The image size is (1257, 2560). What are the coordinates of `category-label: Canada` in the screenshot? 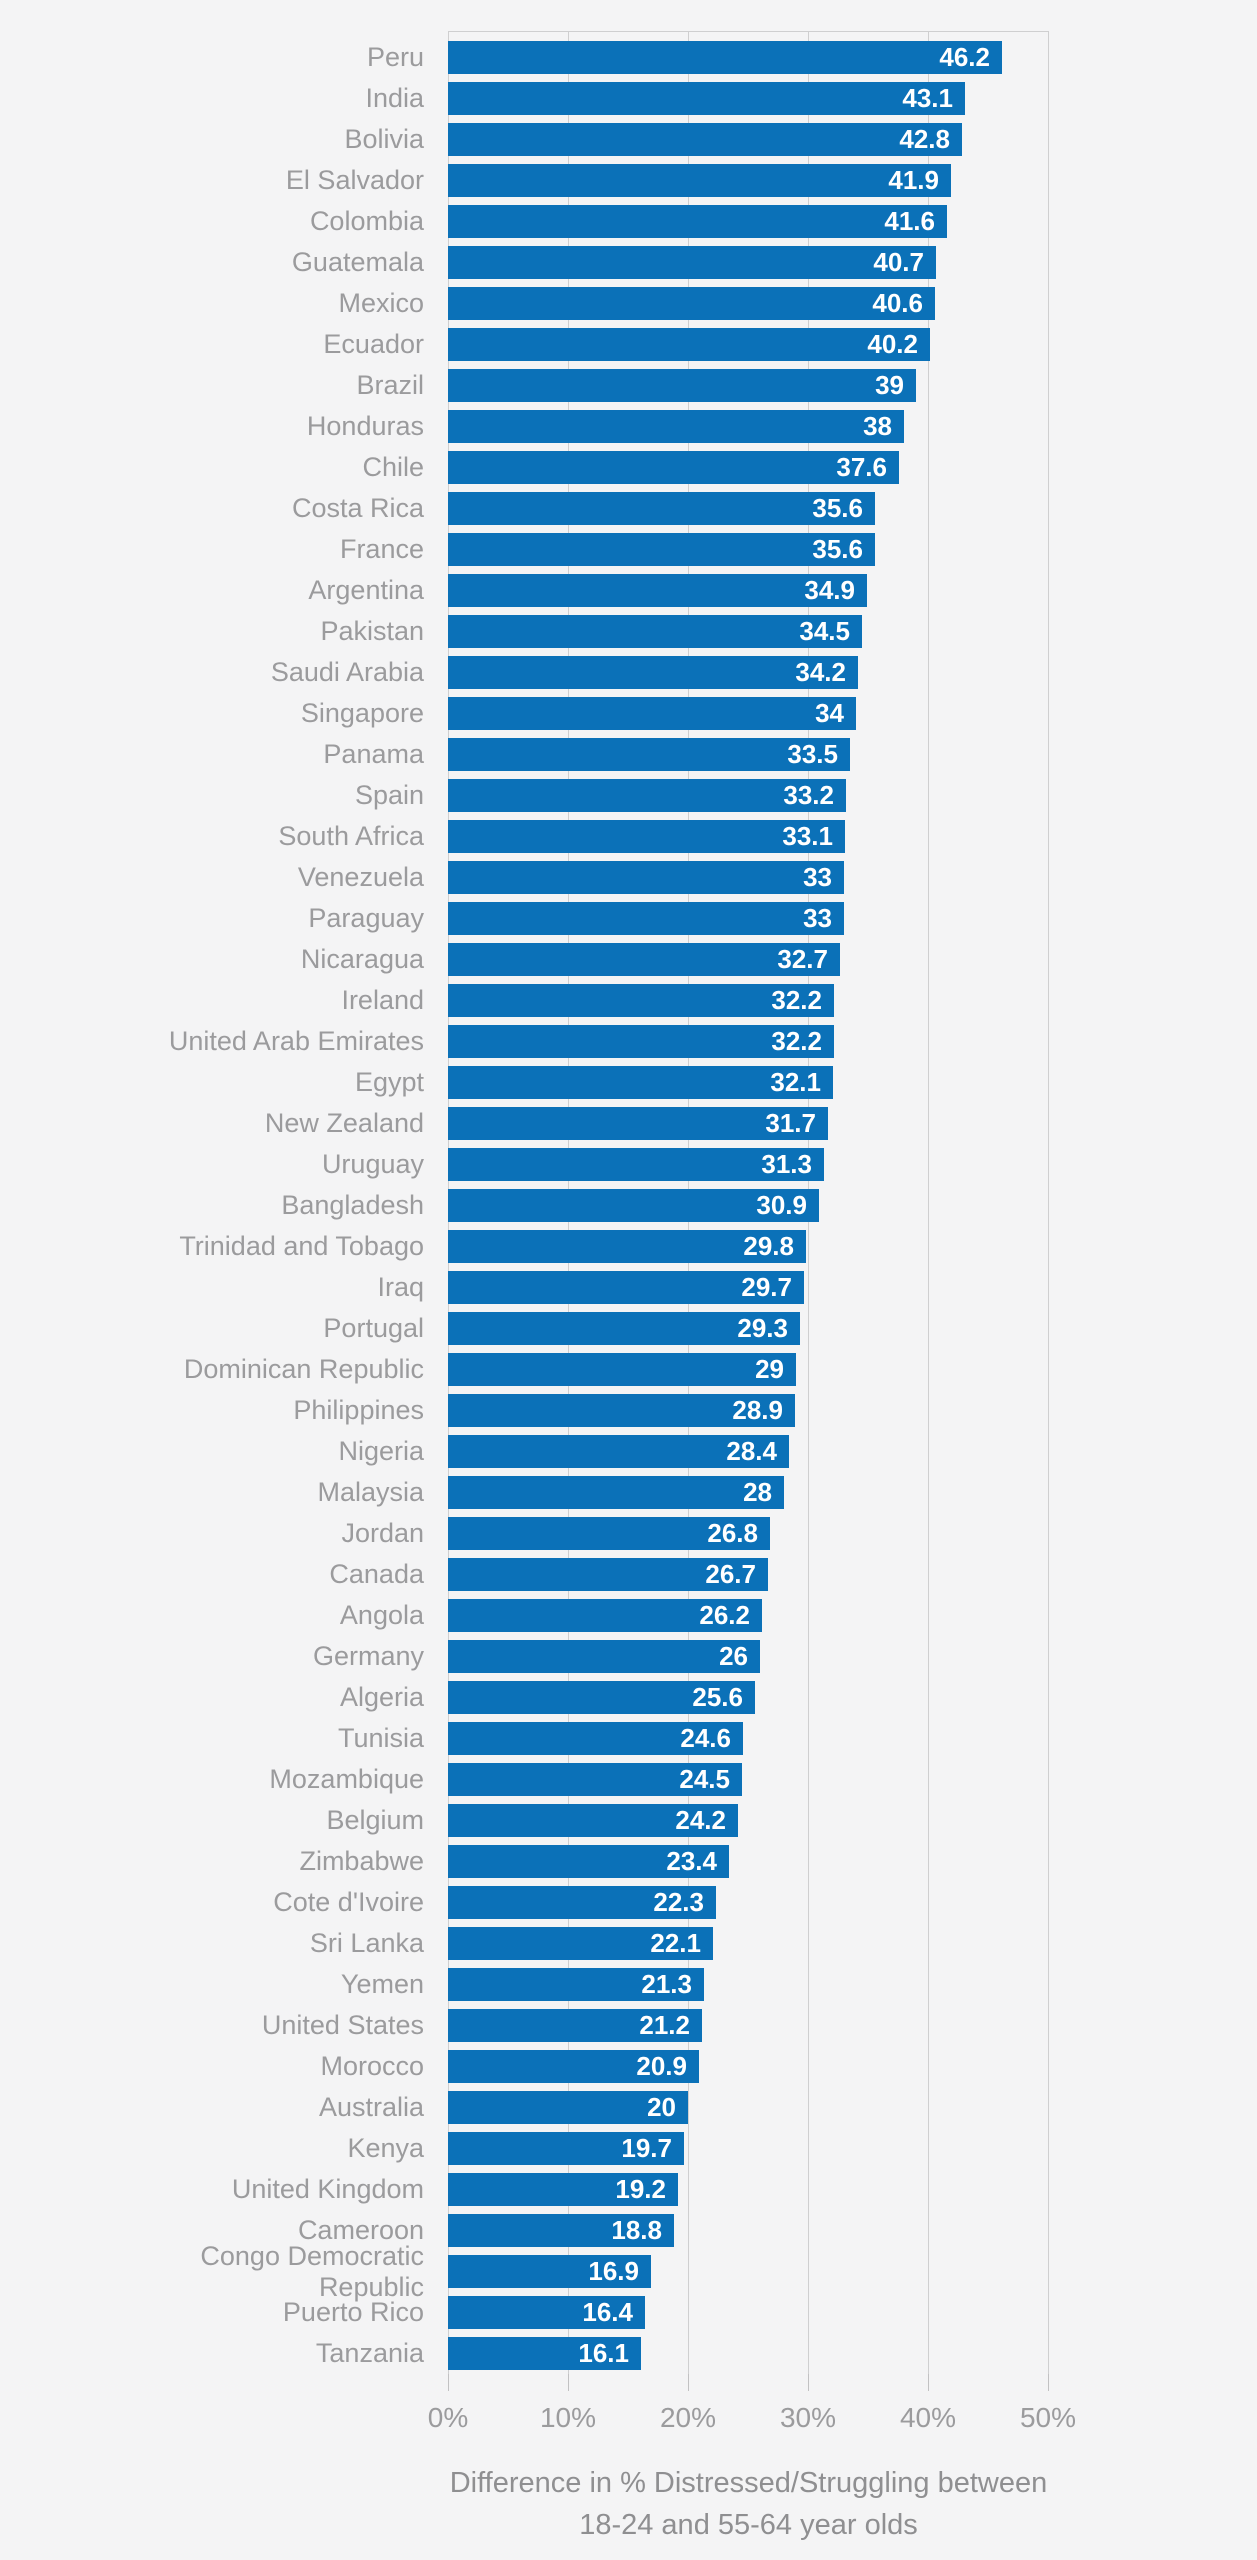 It's located at (376, 1574).